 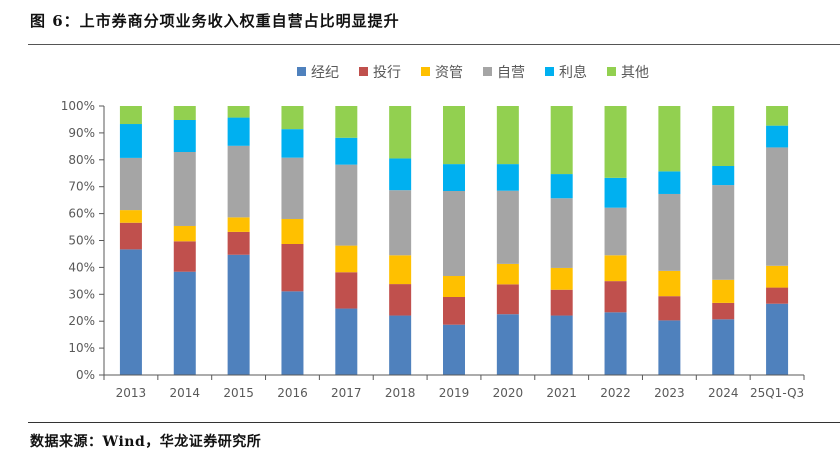 I want to click on chart-legend: 经纪 投行 资管 自营 利息 其他, so click(x=473, y=72).